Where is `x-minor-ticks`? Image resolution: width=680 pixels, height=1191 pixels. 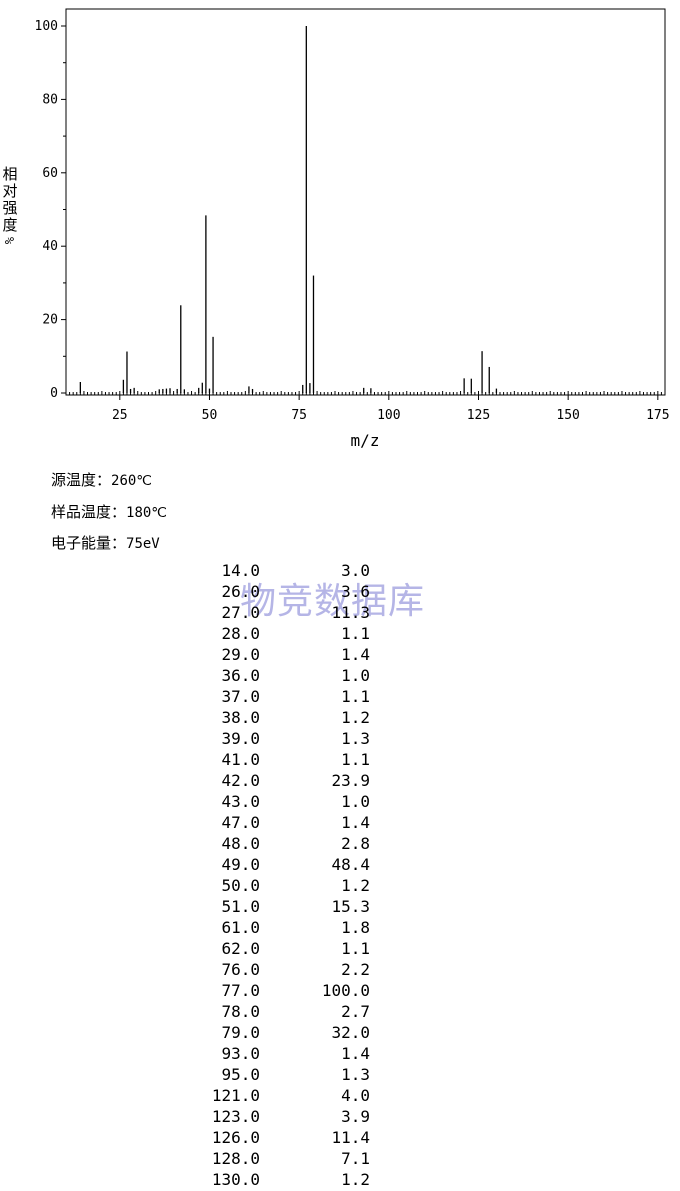
x-minor-ticks is located at coordinates (365, 393).